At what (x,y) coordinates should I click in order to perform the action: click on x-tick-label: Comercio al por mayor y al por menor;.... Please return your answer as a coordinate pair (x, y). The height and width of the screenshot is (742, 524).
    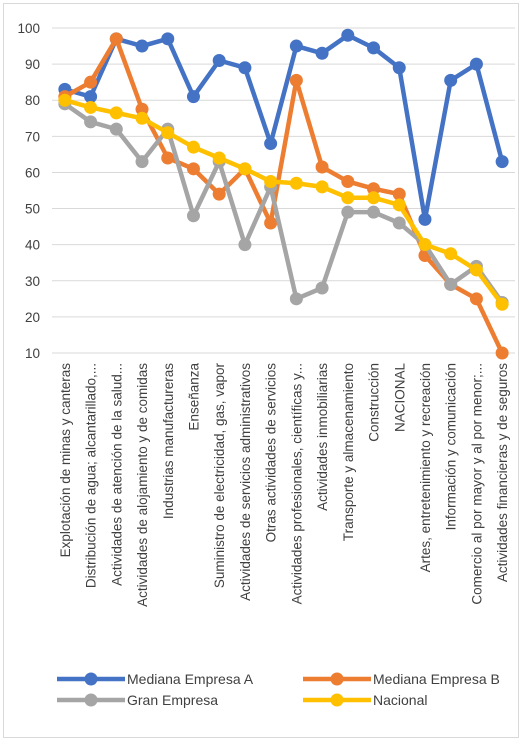
    Looking at the image, I should click on (476, 484).